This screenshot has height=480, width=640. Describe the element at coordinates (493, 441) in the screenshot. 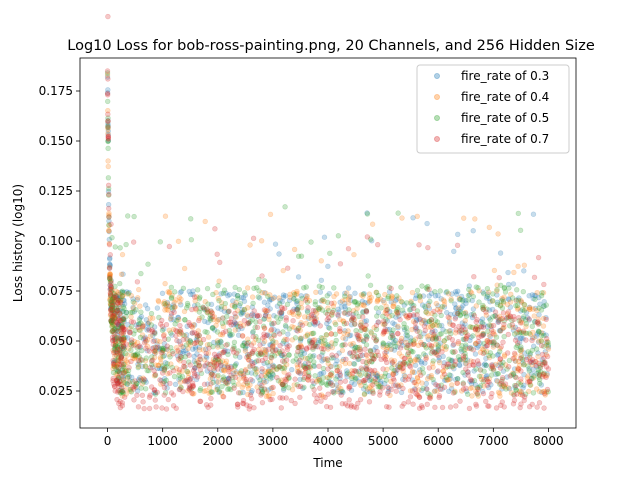

I see `x-tick-label: 7000` at that location.